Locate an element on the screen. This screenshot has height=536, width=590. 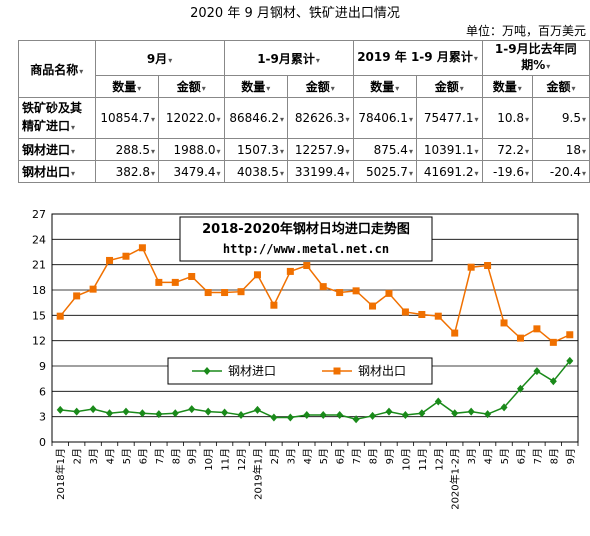
table-cell: 4038.5 is located at coordinates (255, 171).